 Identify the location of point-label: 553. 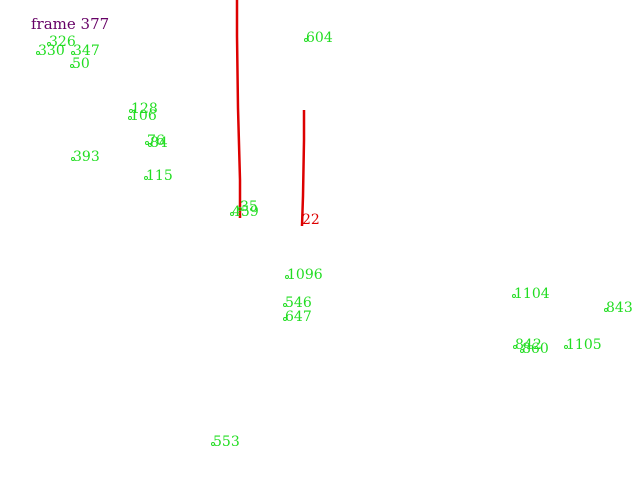
(226, 442).